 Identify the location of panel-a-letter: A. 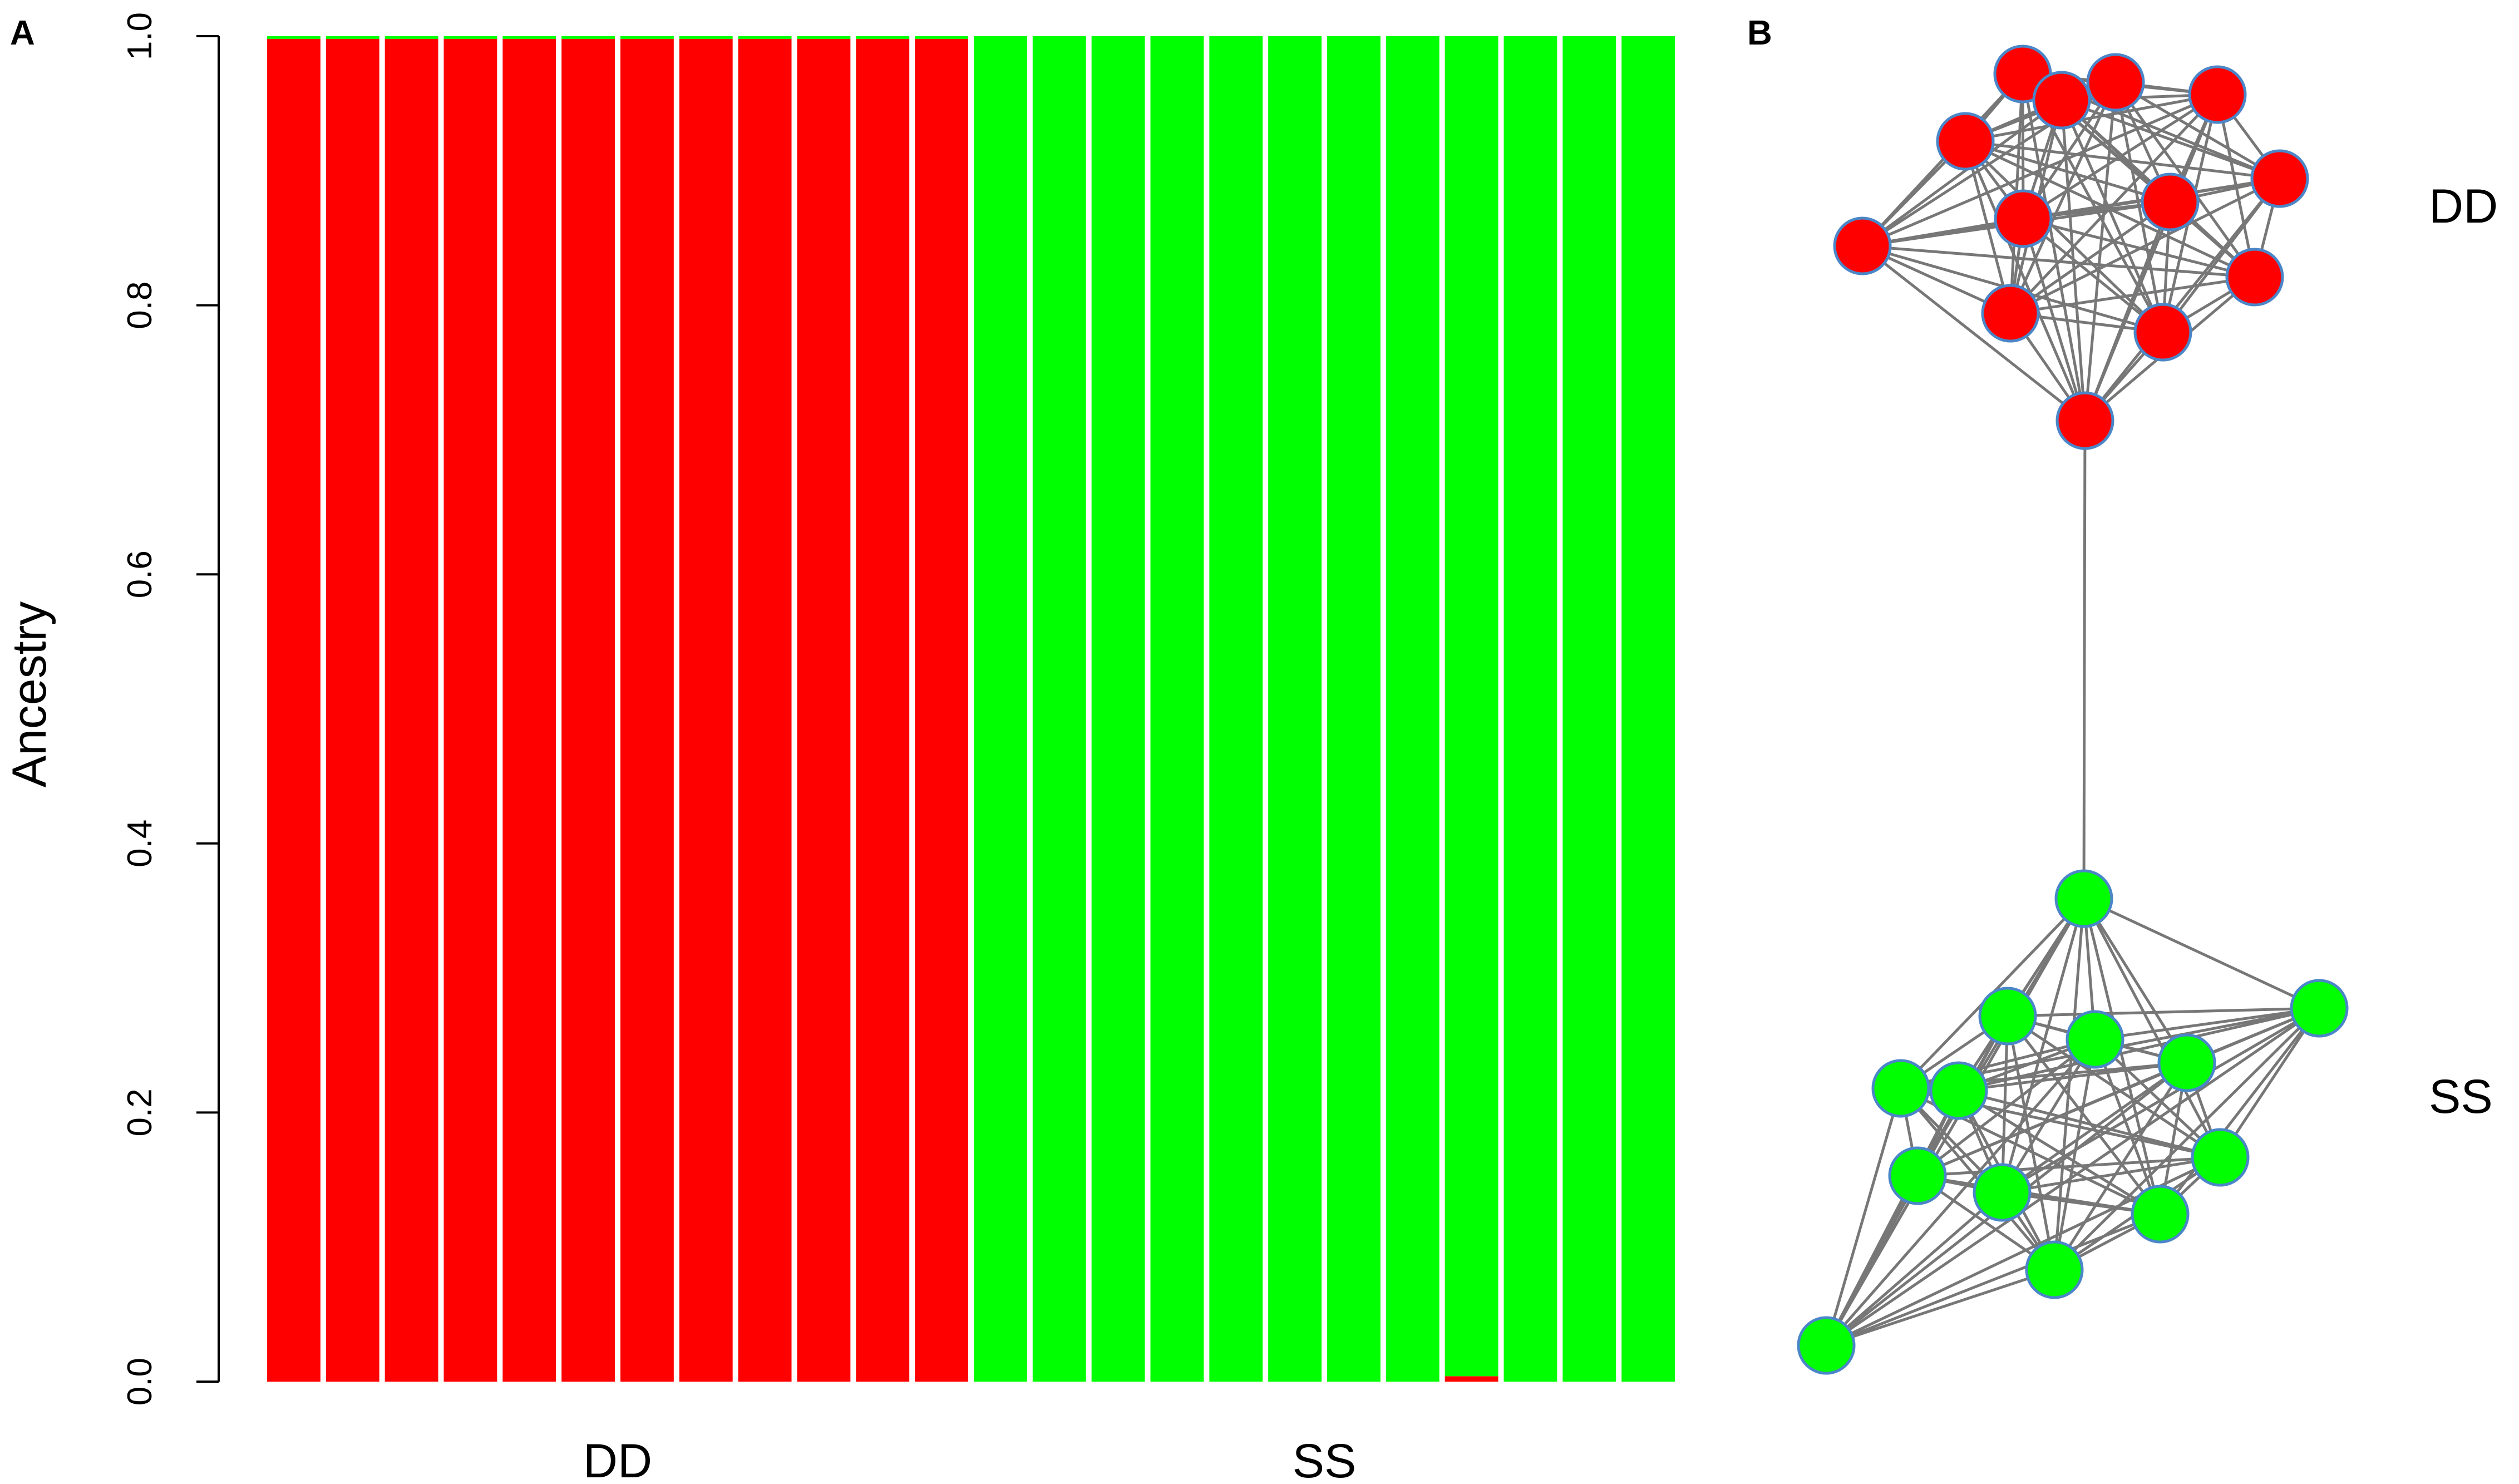
(22, 33).